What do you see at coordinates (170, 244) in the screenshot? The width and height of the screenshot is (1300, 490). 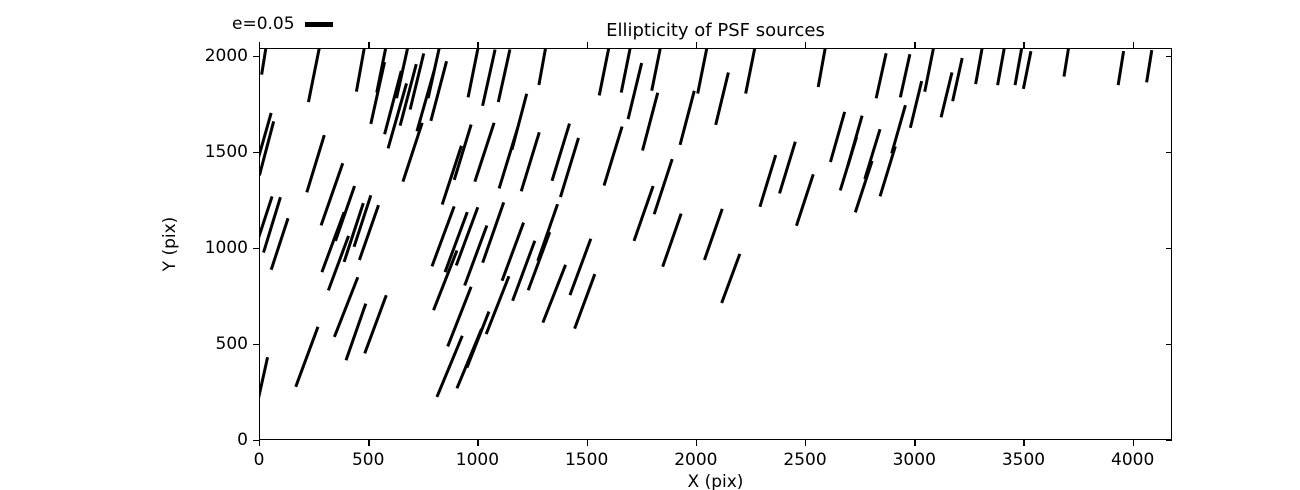 I see `y-axis-label: Y (pix)` at bounding box center [170, 244].